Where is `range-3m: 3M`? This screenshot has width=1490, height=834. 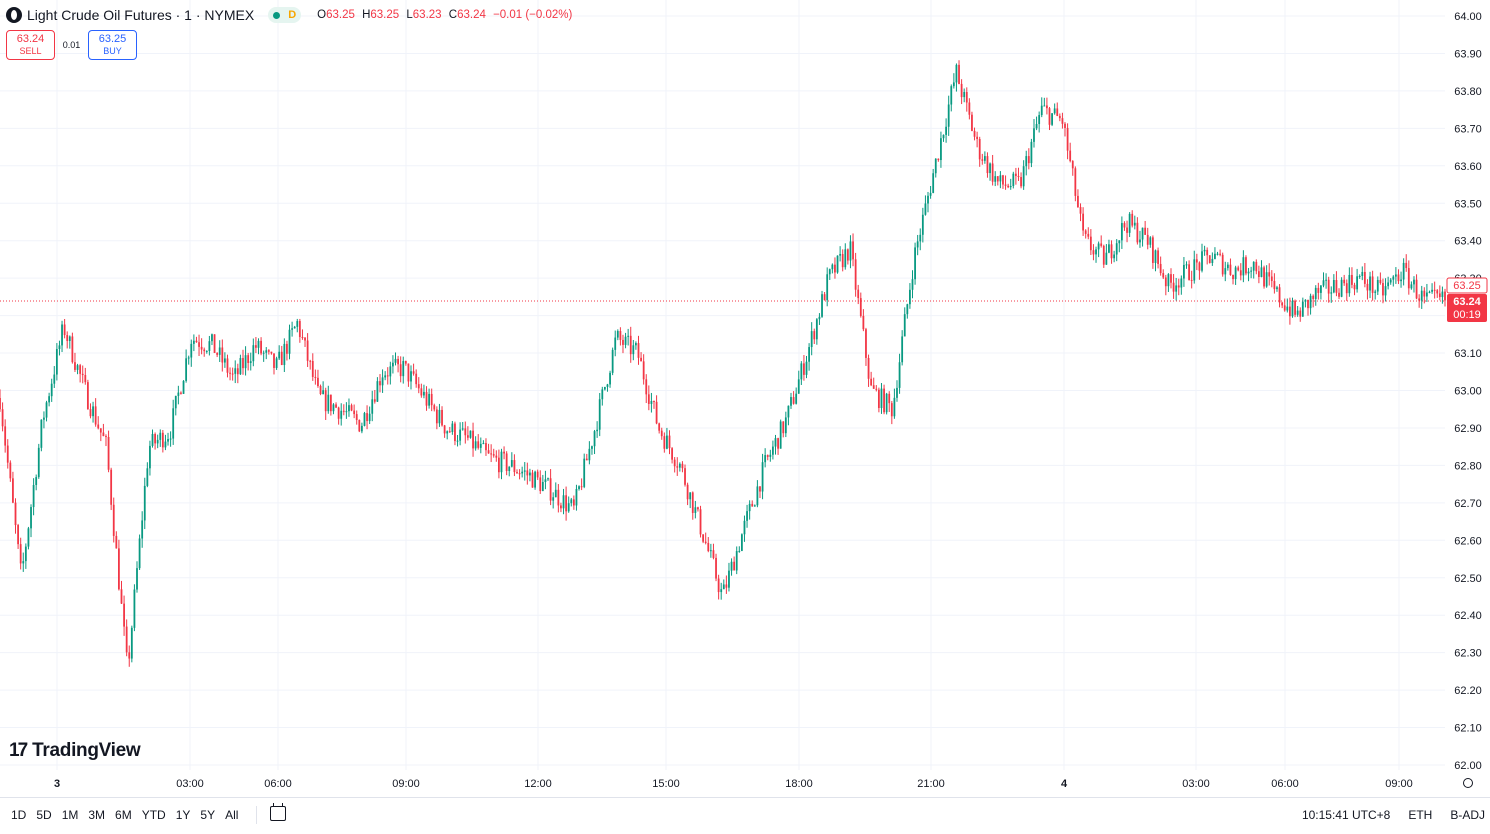
range-3m: 3M is located at coordinates (97, 815).